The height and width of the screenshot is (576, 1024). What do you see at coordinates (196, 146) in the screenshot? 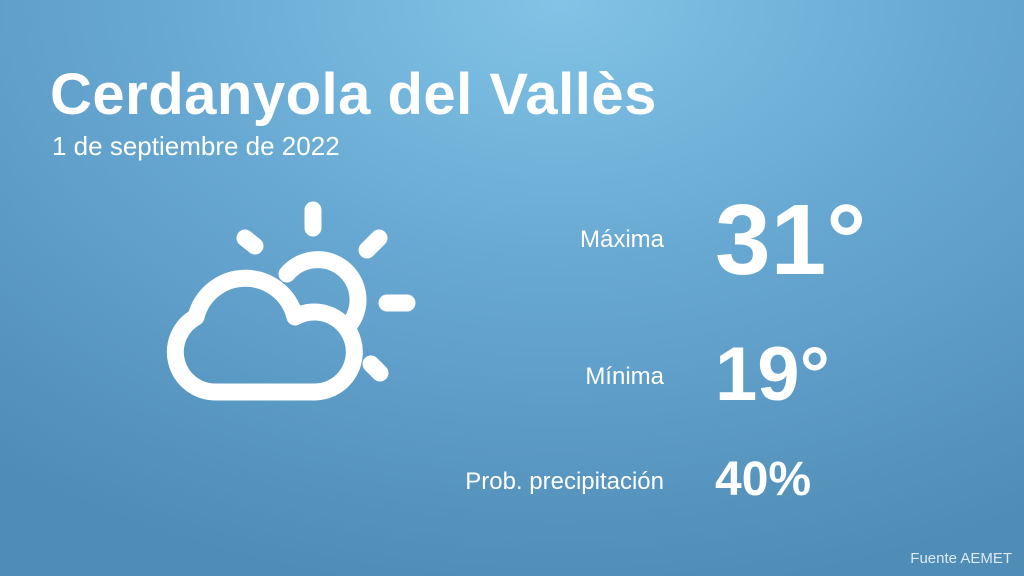
I see `forecast-date: 1 de septiembre de 2022` at bounding box center [196, 146].